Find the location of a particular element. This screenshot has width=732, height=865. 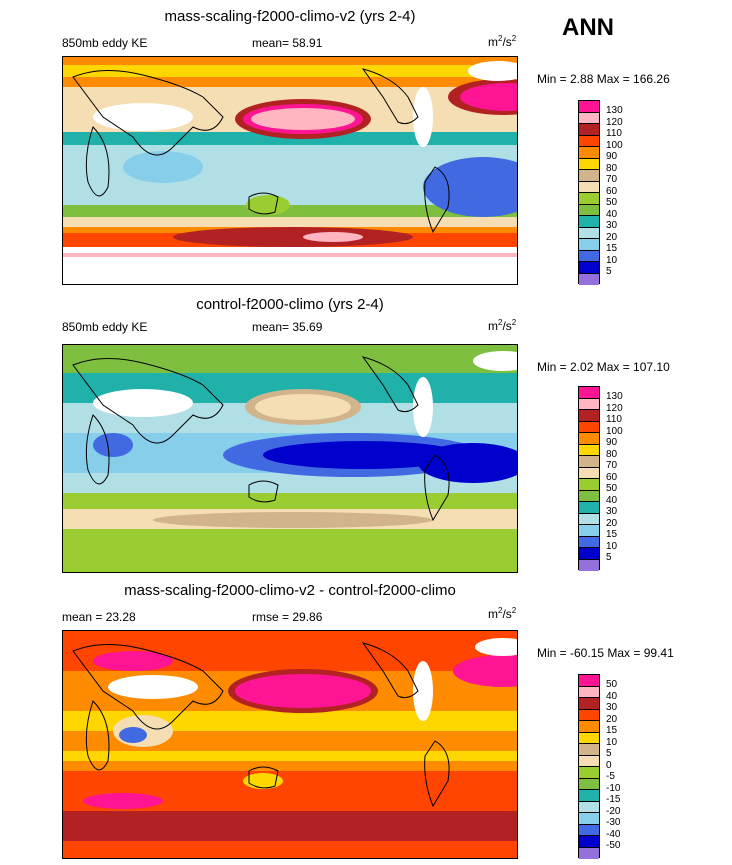

panel-2-colorbar is located at coordinates (589, 478).